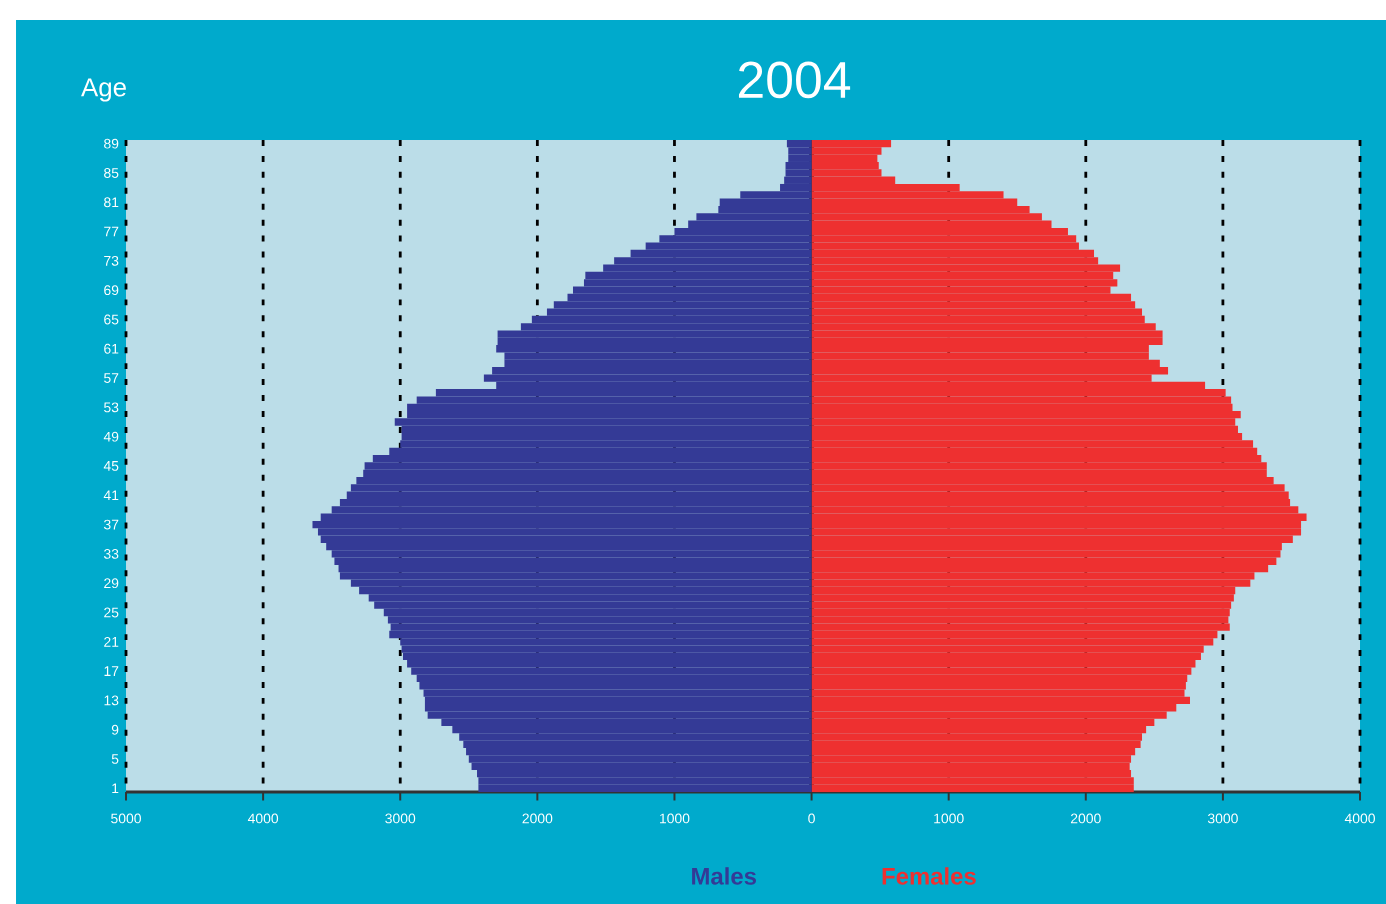  I want to click on text: Males, so click(724, 876).